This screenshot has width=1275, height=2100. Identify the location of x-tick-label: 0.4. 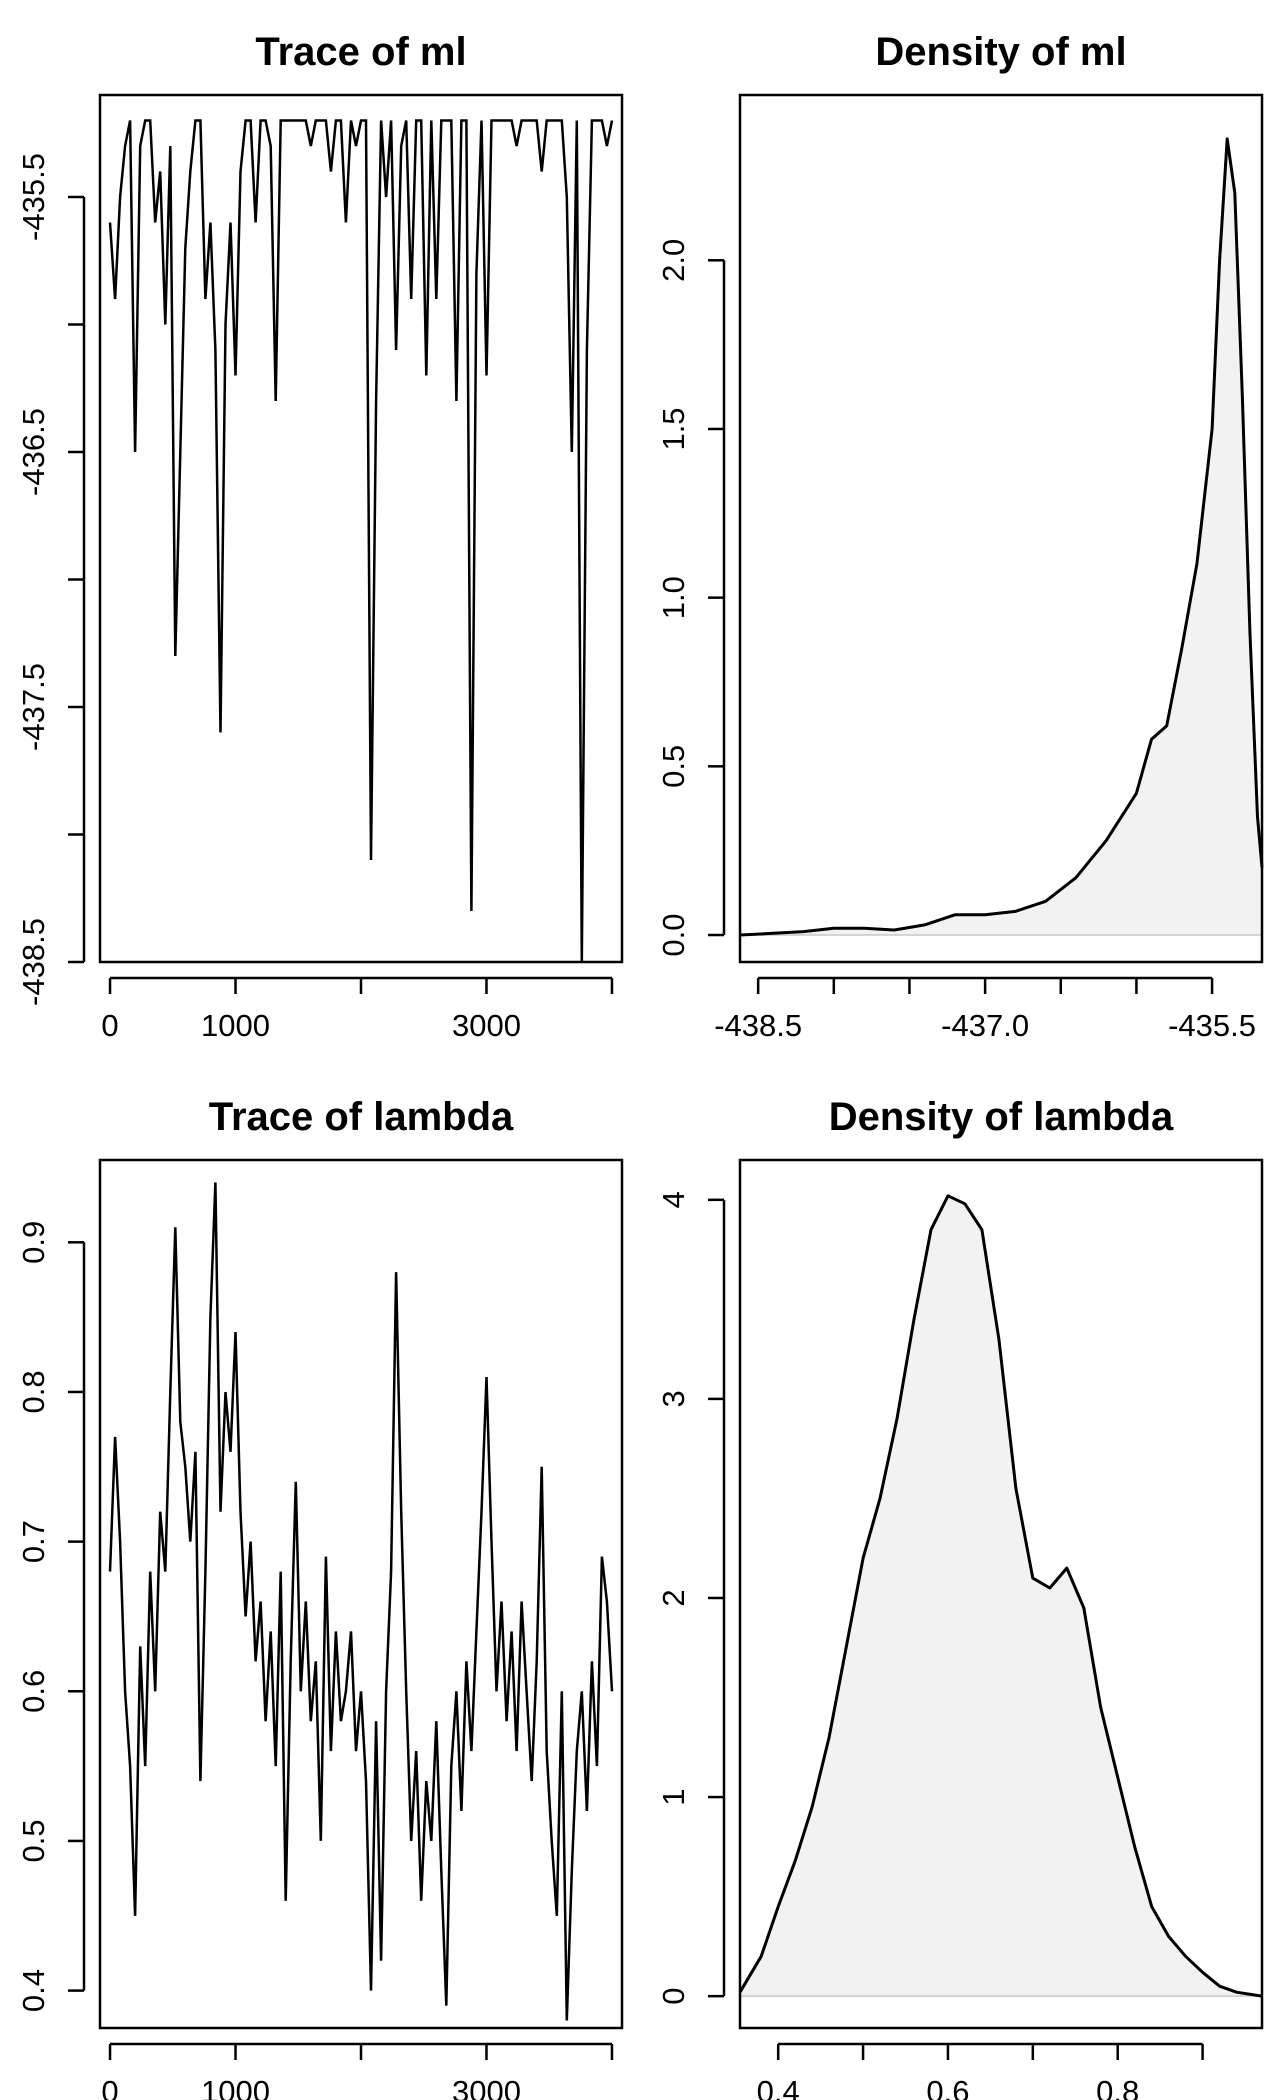
(778, 2087).